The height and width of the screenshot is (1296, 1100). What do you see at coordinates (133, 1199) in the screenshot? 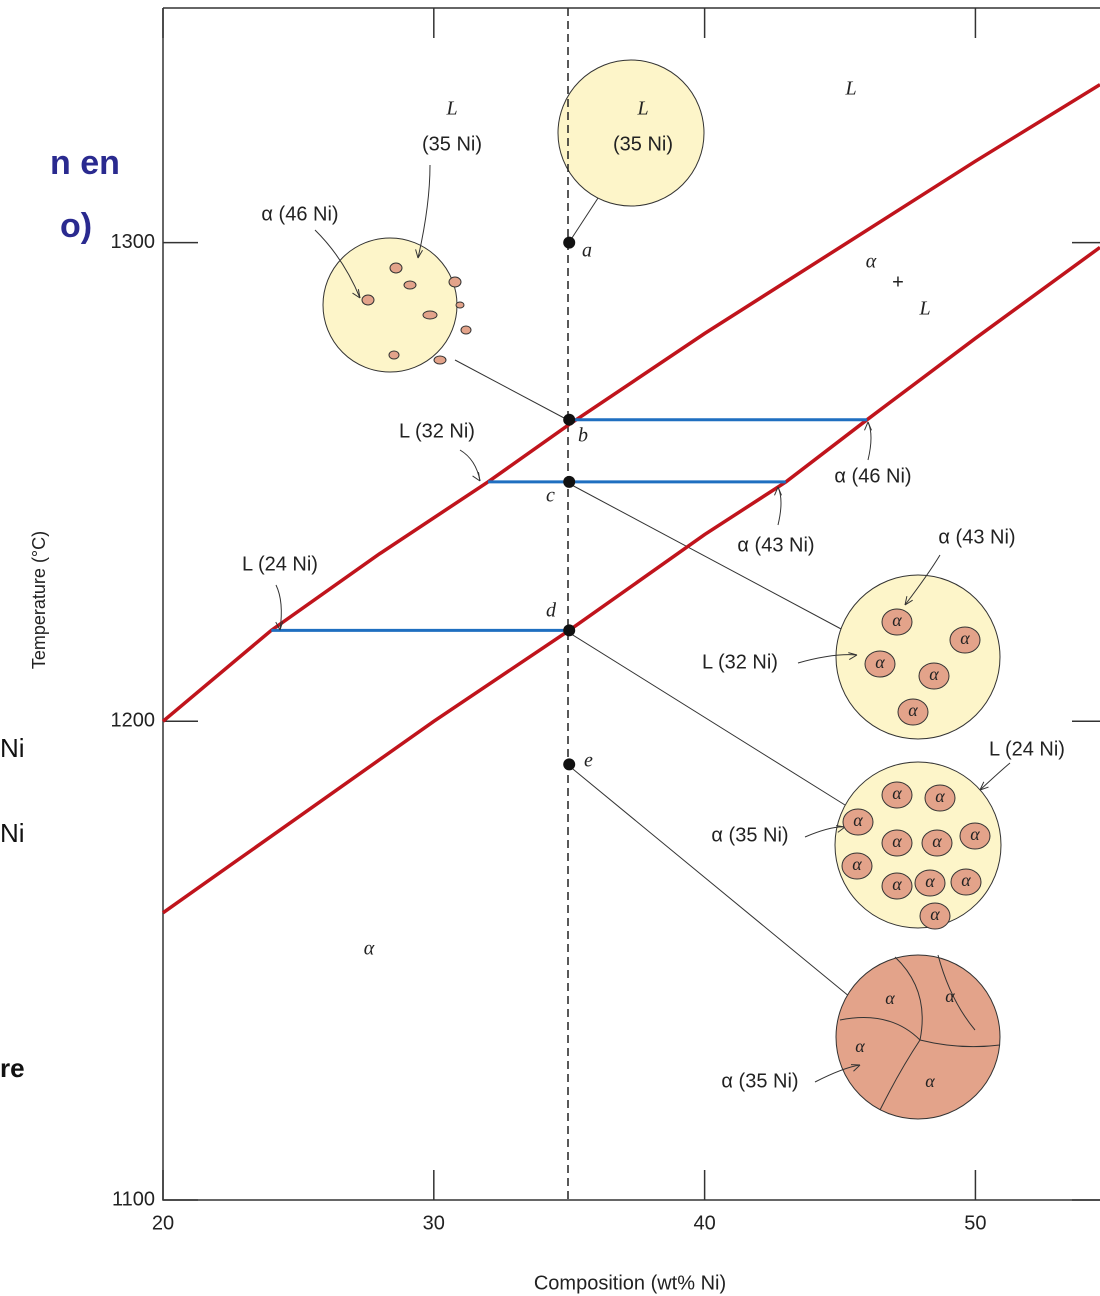
I see `y-tick-label: 1100` at bounding box center [133, 1199].